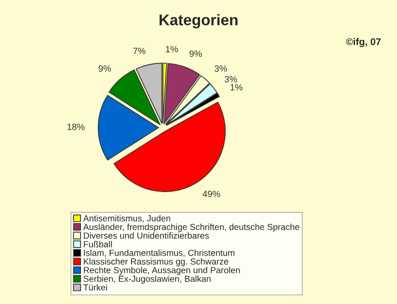  What do you see at coordinates (159, 253) in the screenshot?
I see `legend-label: Islam, Fundamentalismus, Christentum` at bounding box center [159, 253].